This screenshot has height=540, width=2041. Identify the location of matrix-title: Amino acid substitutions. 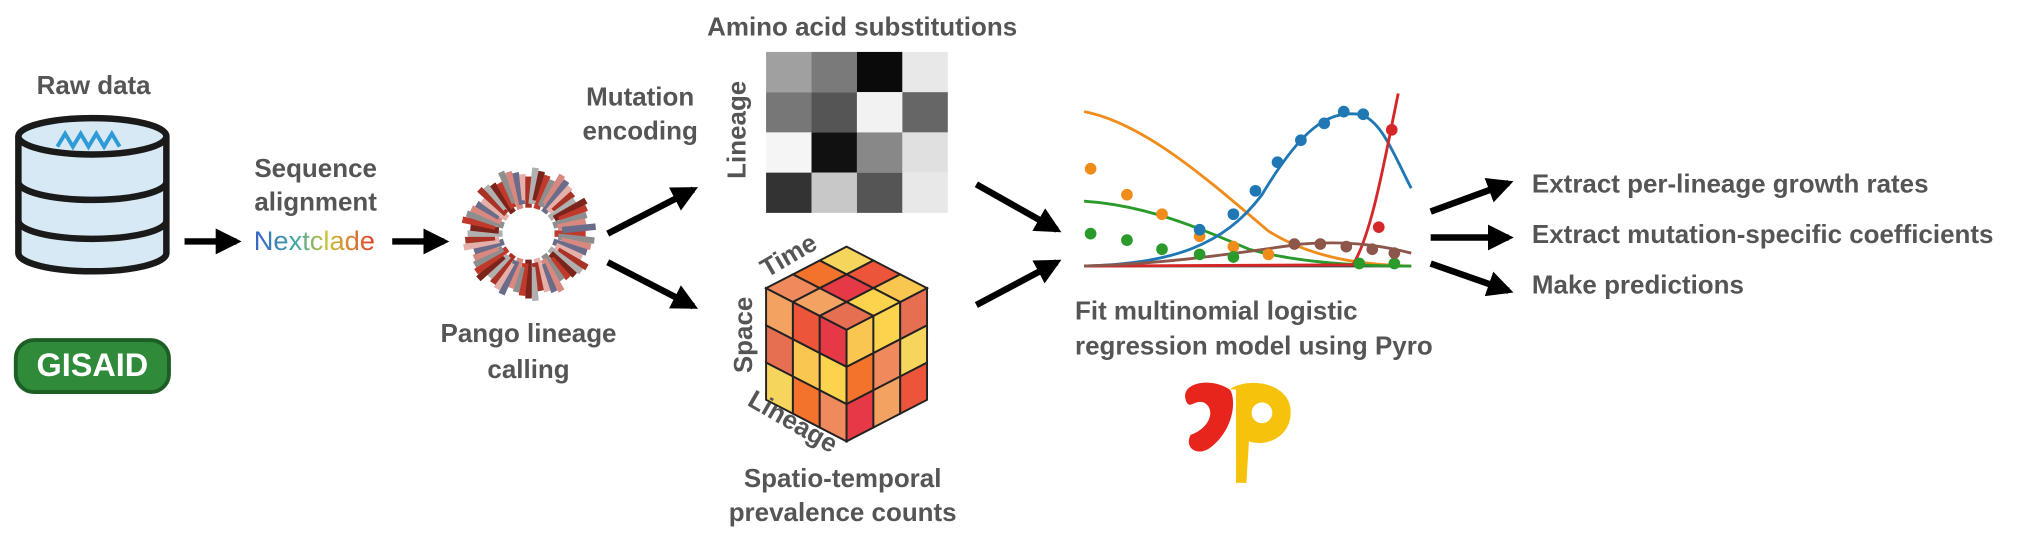
(862, 26).